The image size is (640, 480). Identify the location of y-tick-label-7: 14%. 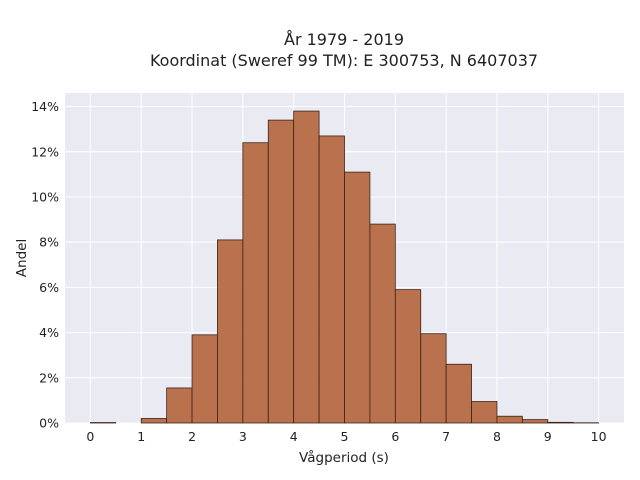
(45, 106).